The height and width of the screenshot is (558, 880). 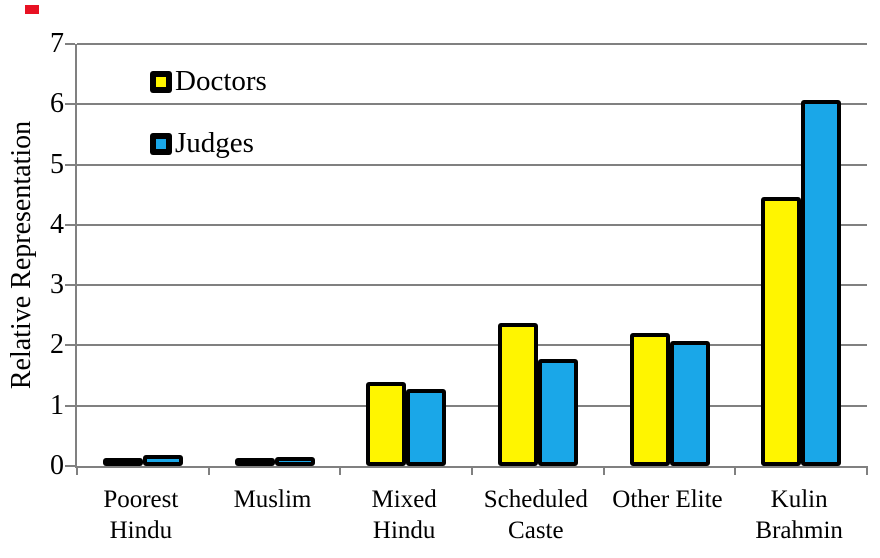 I want to click on x-category-label-line: Other Elite, so click(x=667, y=499).